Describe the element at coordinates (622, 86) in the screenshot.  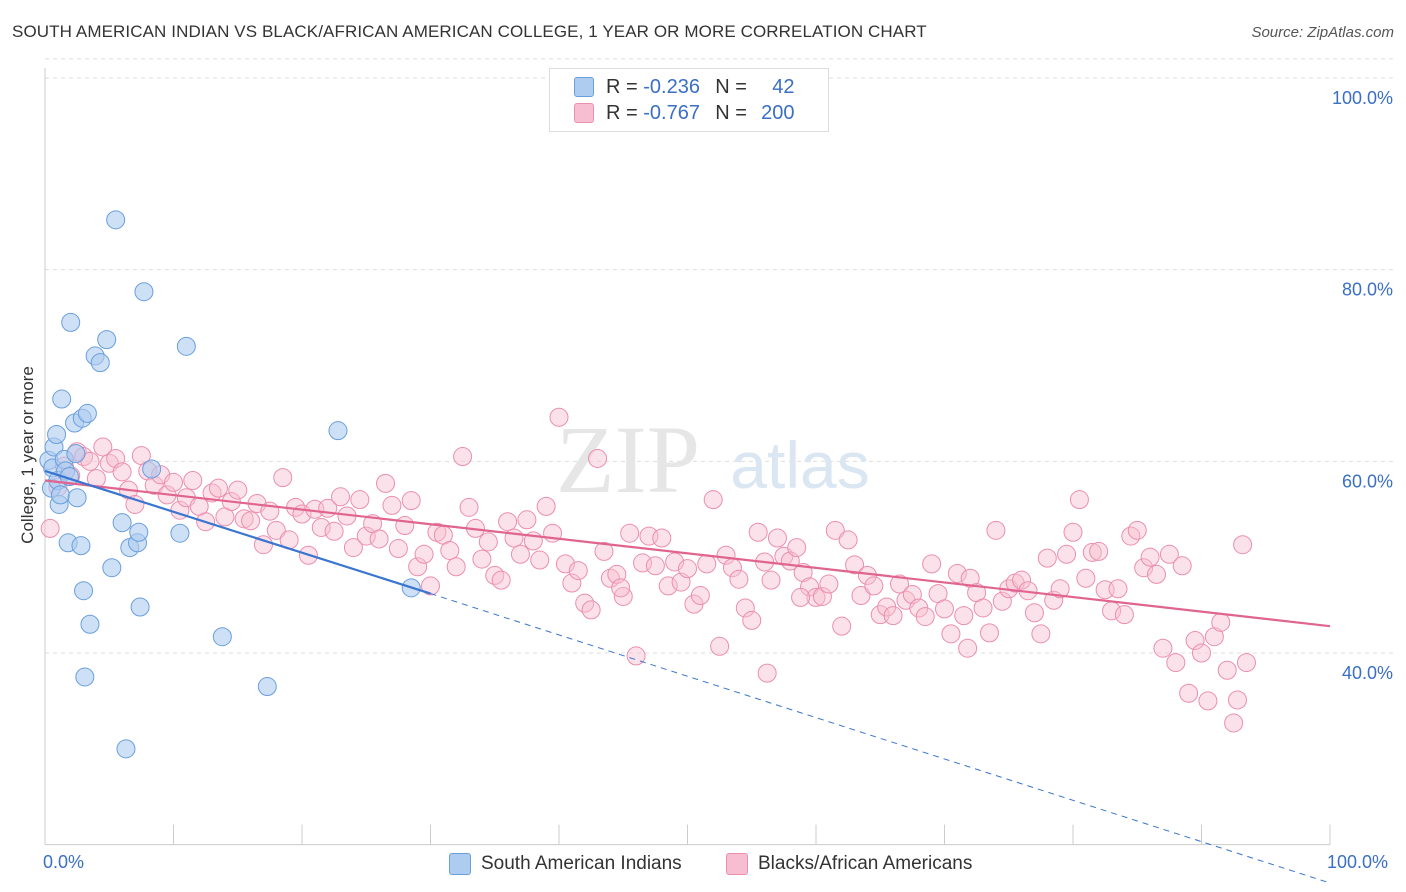
I see `legend-r-label: R =` at that location.